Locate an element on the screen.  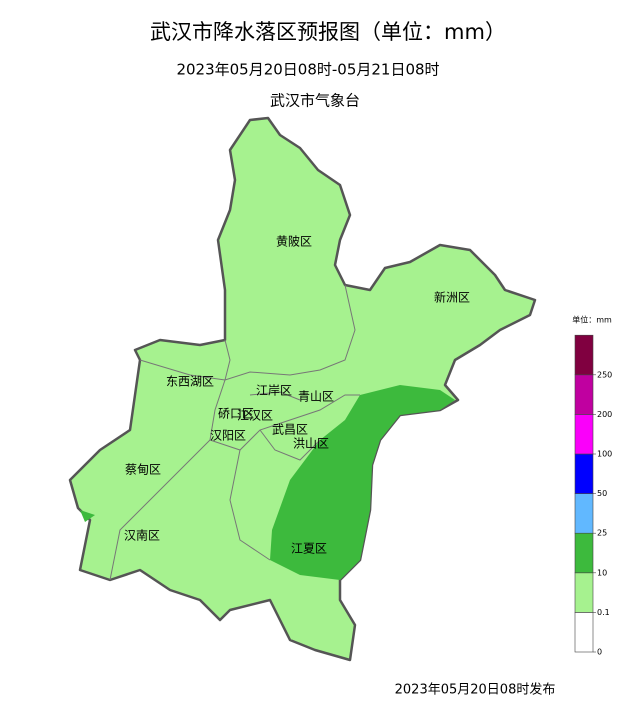
legend-tick-label: 50 is located at coordinates (602, 493).